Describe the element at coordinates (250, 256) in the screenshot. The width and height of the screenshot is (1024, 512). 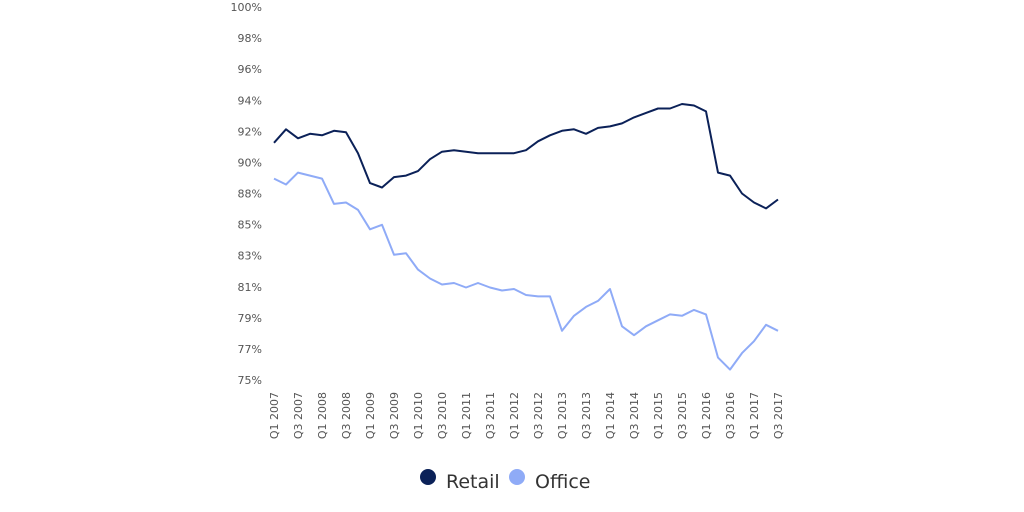
I see `y-tick-label: 83%` at that location.